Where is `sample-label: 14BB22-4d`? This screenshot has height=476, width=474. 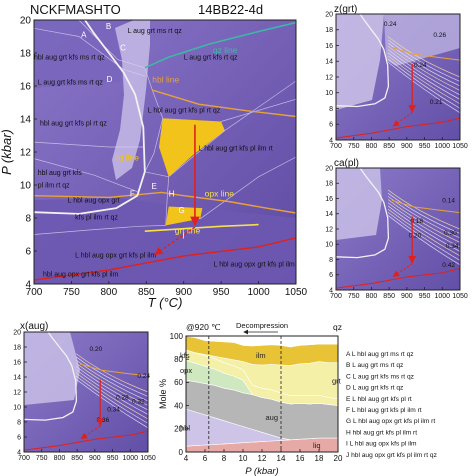
sample-label: 14BB22-4d is located at coordinates (230, 9).